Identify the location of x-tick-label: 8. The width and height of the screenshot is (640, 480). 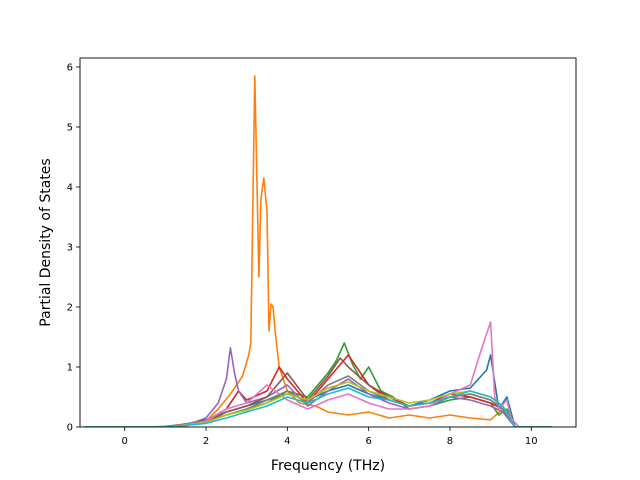
(450, 441).